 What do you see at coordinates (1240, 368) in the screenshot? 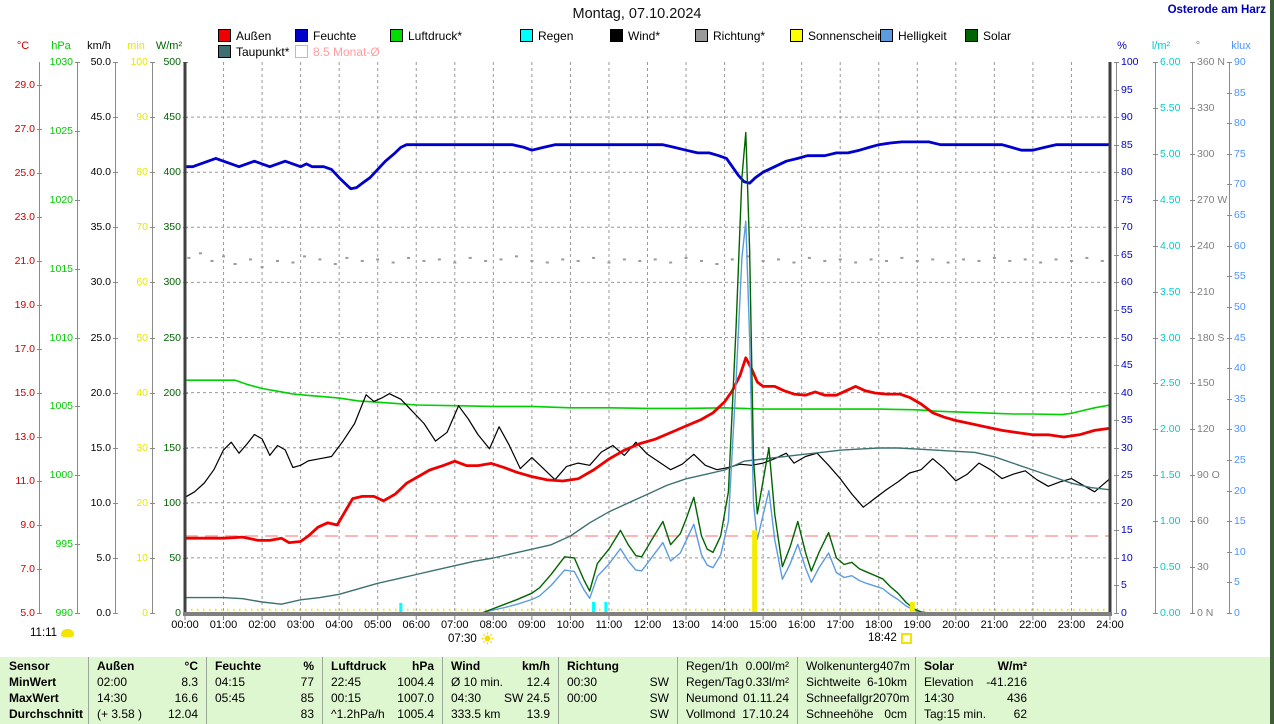
I see `axis-tick-label: 40` at bounding box center [1240, 368].